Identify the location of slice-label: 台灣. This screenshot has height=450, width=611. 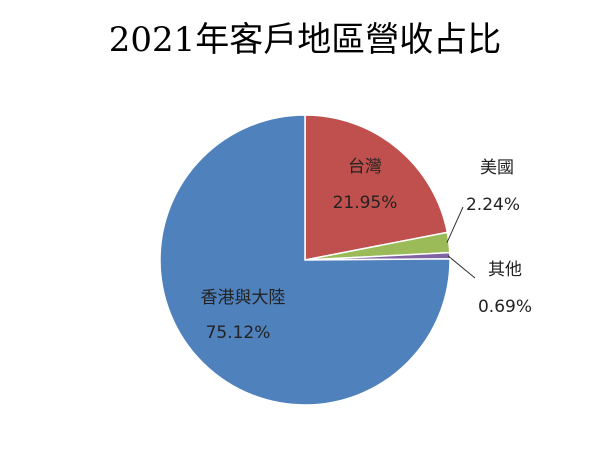
(365, 167).